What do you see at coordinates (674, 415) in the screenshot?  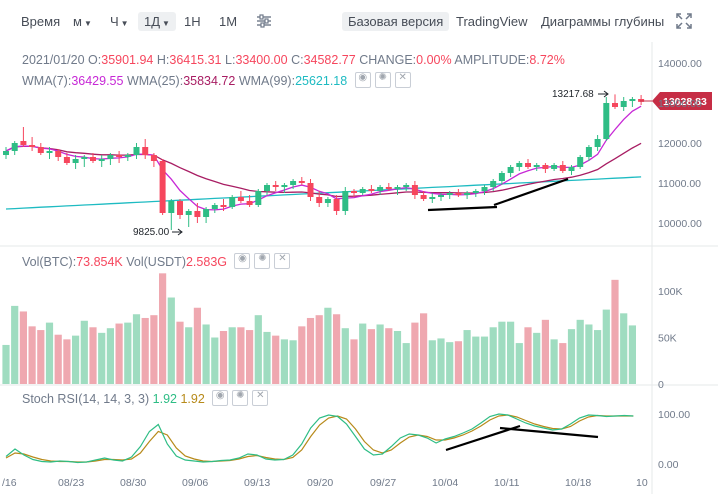 I see `rsi-tick-label: 100.00` at bounding box center [674, 415].